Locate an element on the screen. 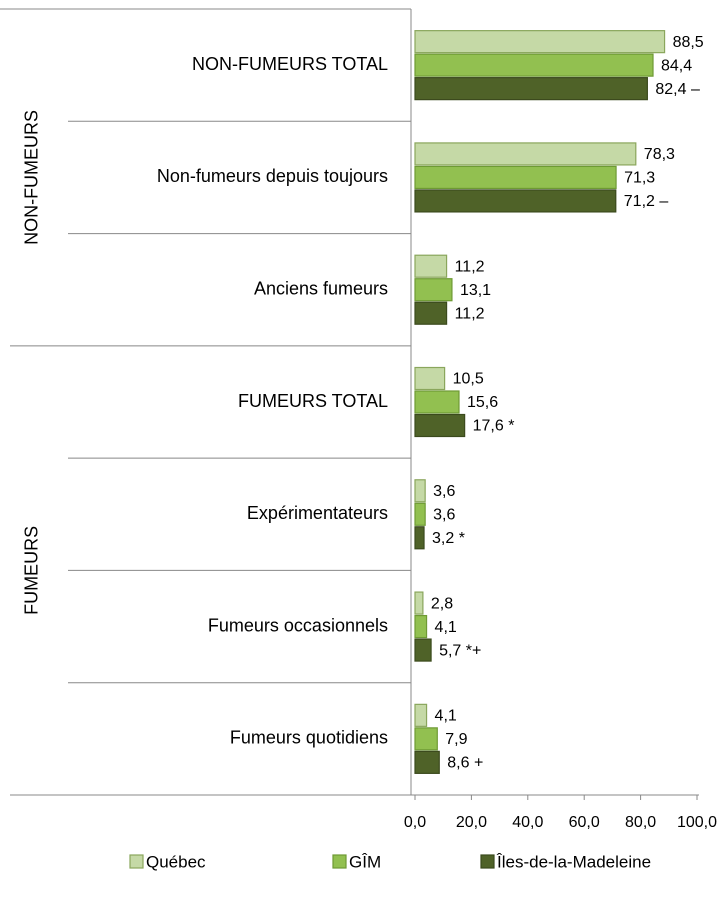  x-tick-label: 60,0 is located at coordinates (584, 822).